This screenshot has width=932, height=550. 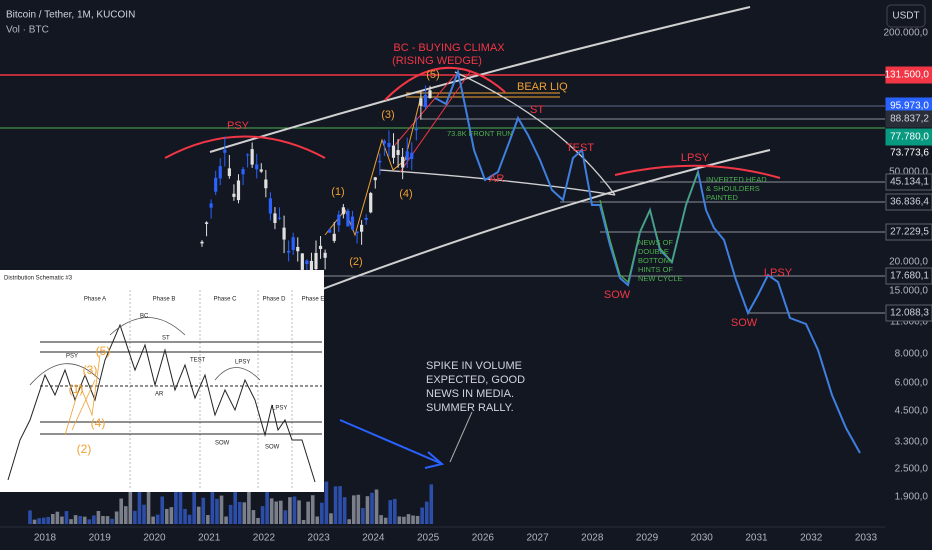 I want to click on annotation: BEAR LIQ, so click(x=542, y=87).